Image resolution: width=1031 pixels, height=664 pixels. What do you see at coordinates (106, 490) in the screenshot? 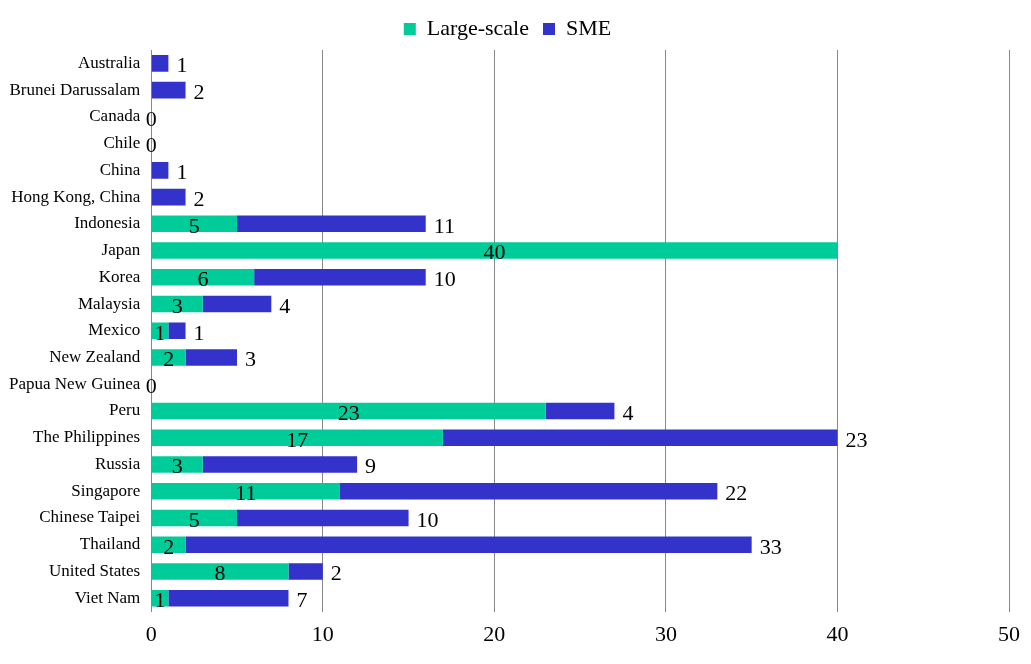
I see `y-tick-label: Singapore` at bounding box center [106, 490].